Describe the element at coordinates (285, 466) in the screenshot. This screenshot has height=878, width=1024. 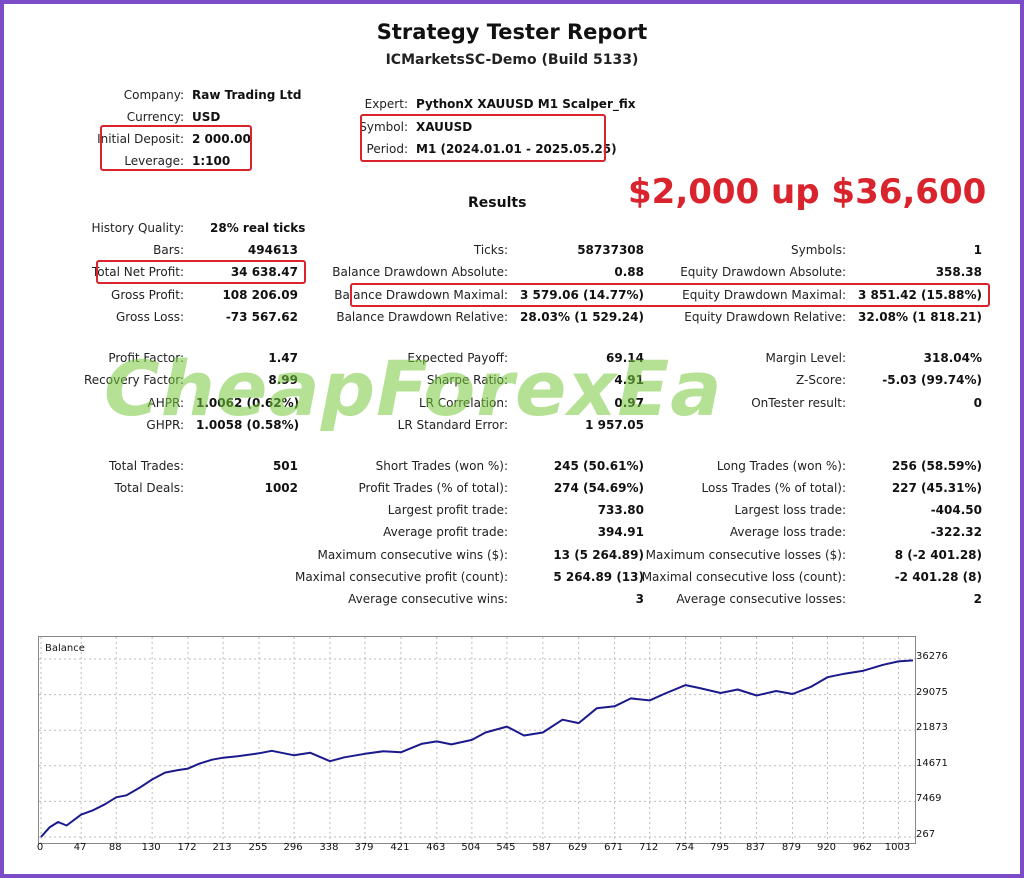
I see `stat-value: 501` at that location.